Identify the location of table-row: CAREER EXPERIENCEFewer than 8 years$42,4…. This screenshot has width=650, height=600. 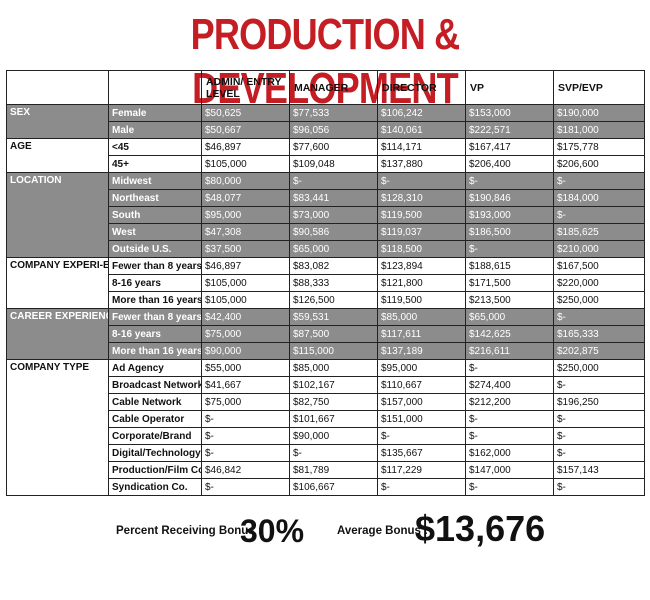
(325, 334).